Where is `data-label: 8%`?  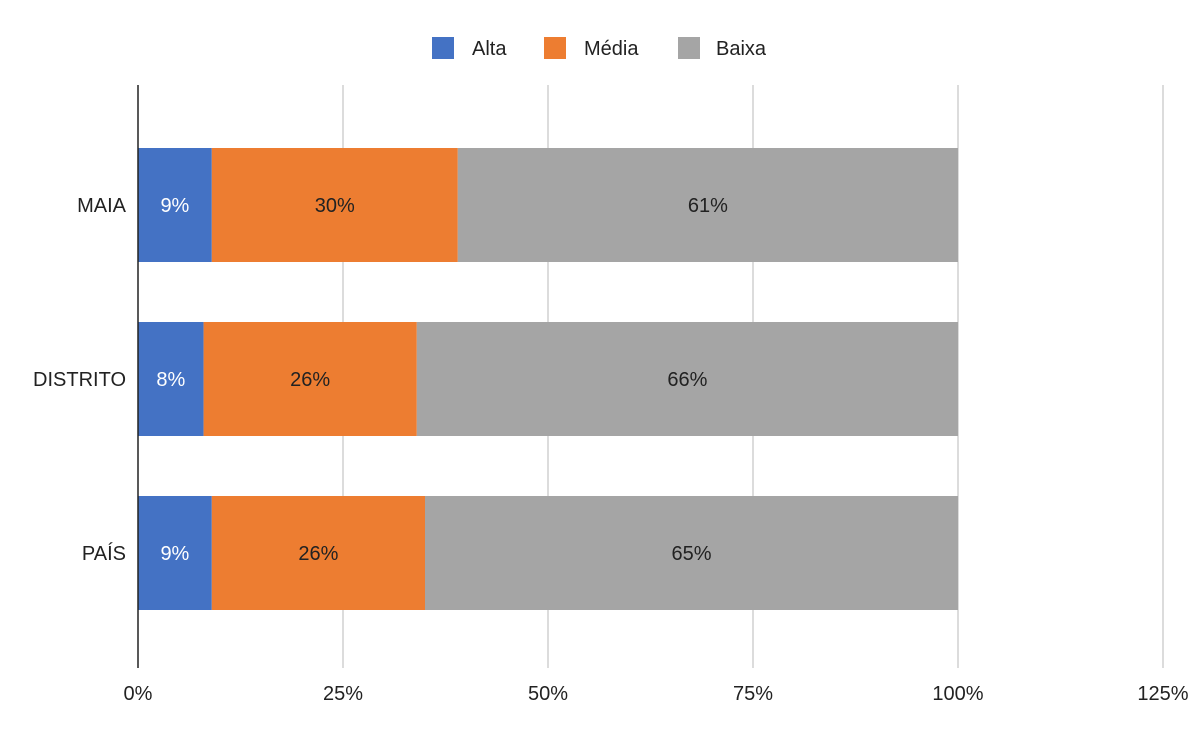
data-label: 8% is located at coordinates (170, 380).